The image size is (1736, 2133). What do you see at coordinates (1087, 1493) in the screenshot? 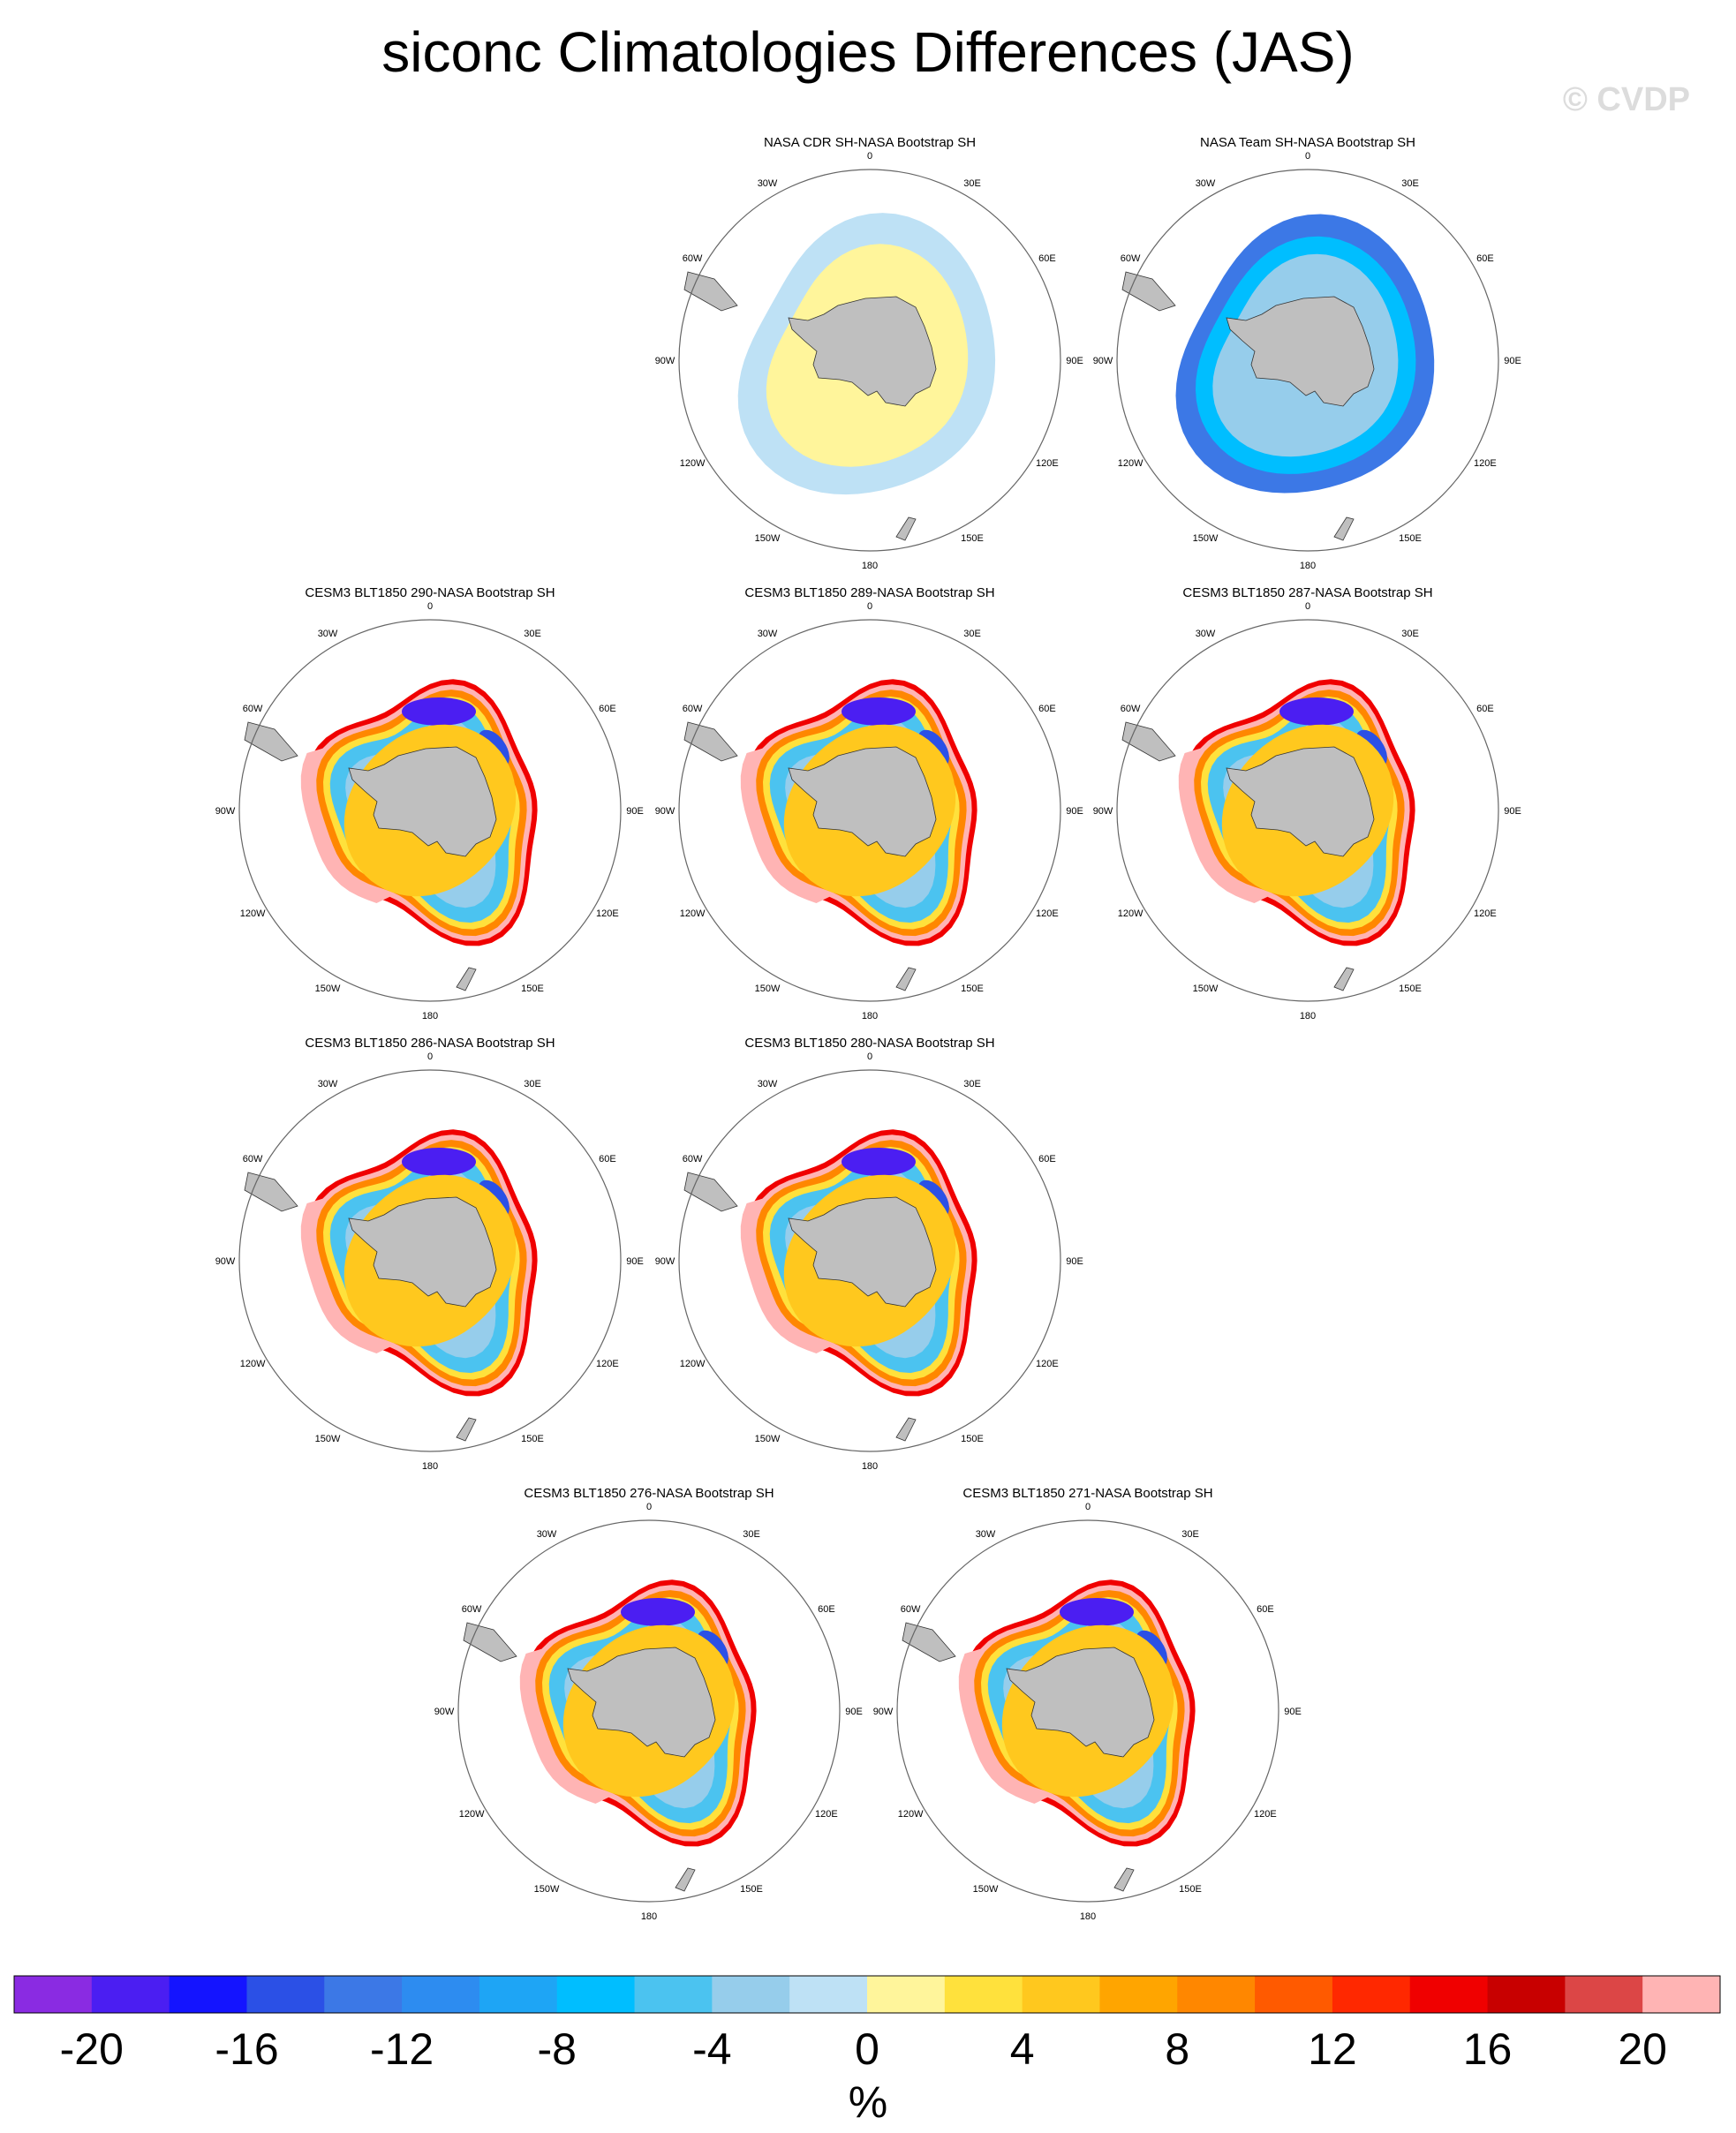
I see `panel-title: CESM3 BLT1850 271-NASA Bootstrap SH` at bounding box center [1087, 1493].